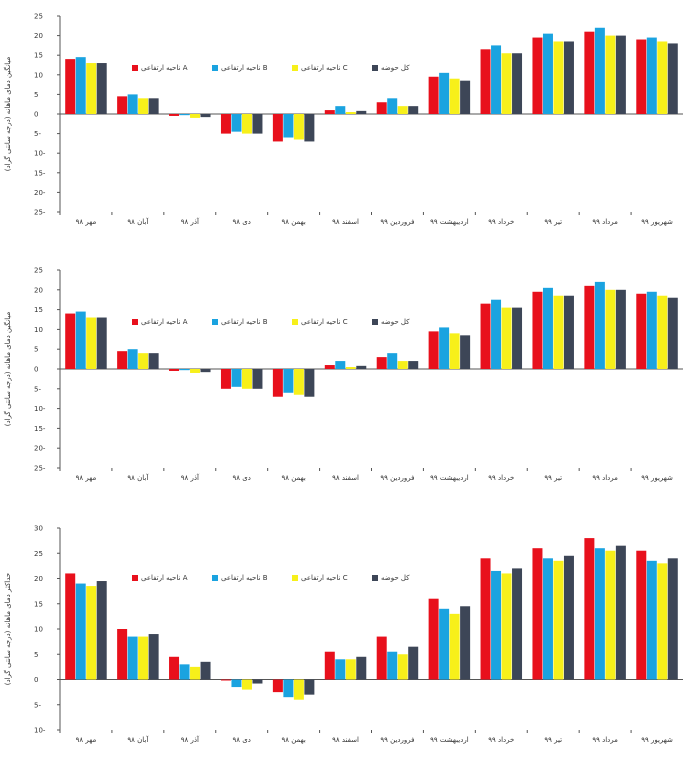 The width and height of the screenshot is (685, 758). I want to click on bar-1-s2-c4, so click(236, 123).